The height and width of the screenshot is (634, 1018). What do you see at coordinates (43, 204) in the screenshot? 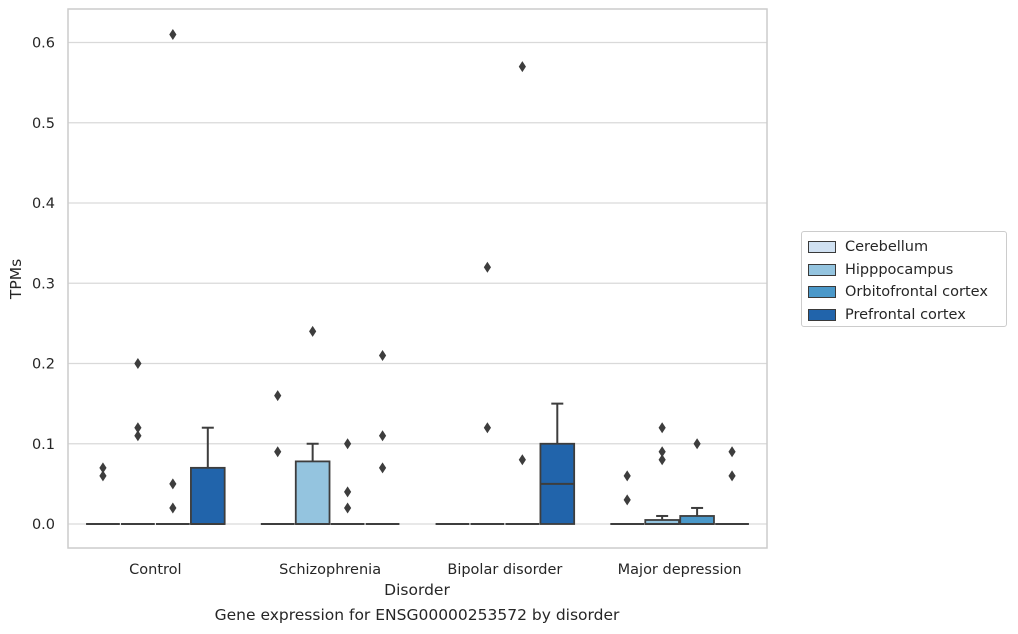
I see `y-tick-label: 0.4` at bounding box center [43, 204].